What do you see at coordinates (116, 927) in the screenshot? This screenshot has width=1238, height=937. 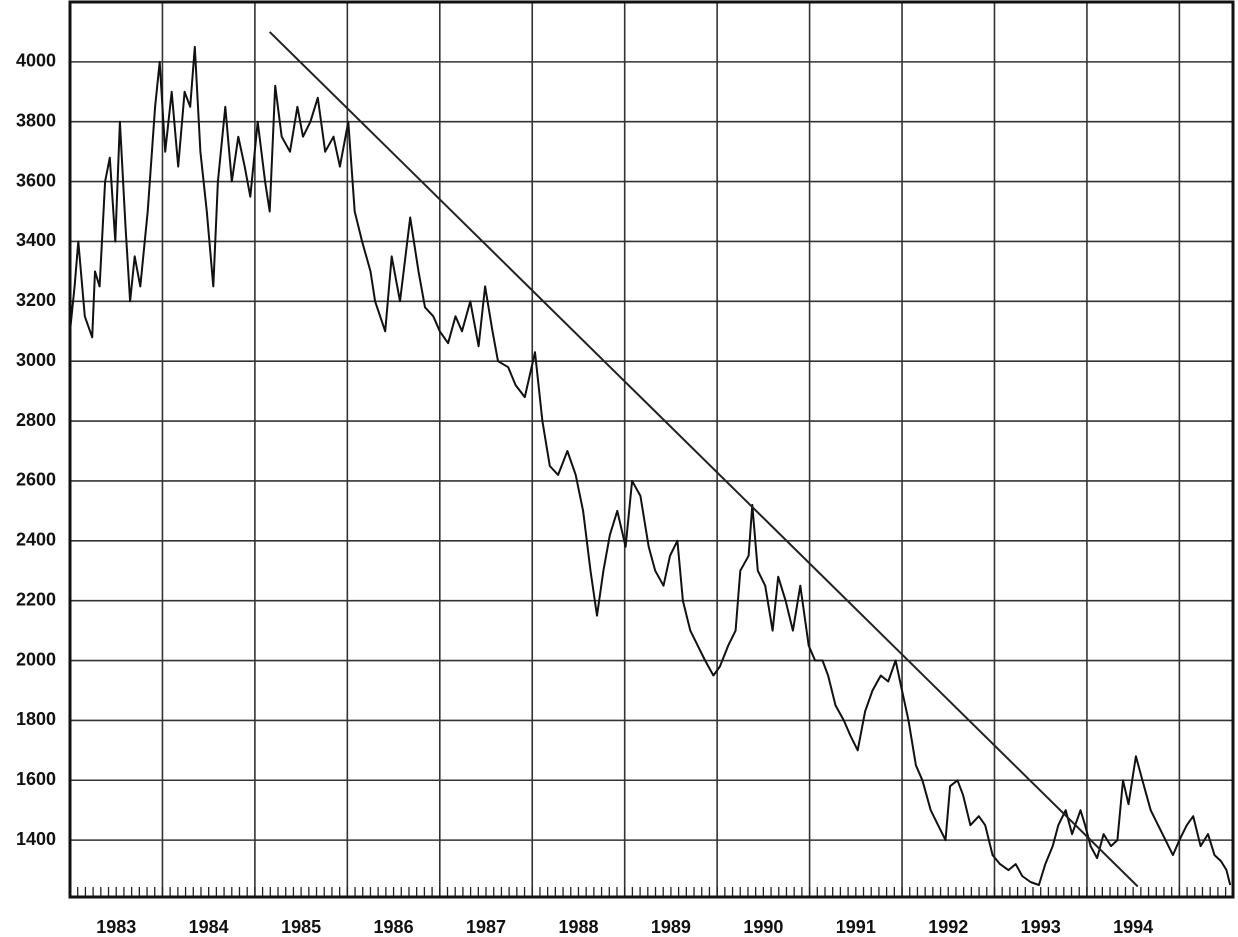 I see `x-tick-label: 1983` at bounding box center [116, 927].